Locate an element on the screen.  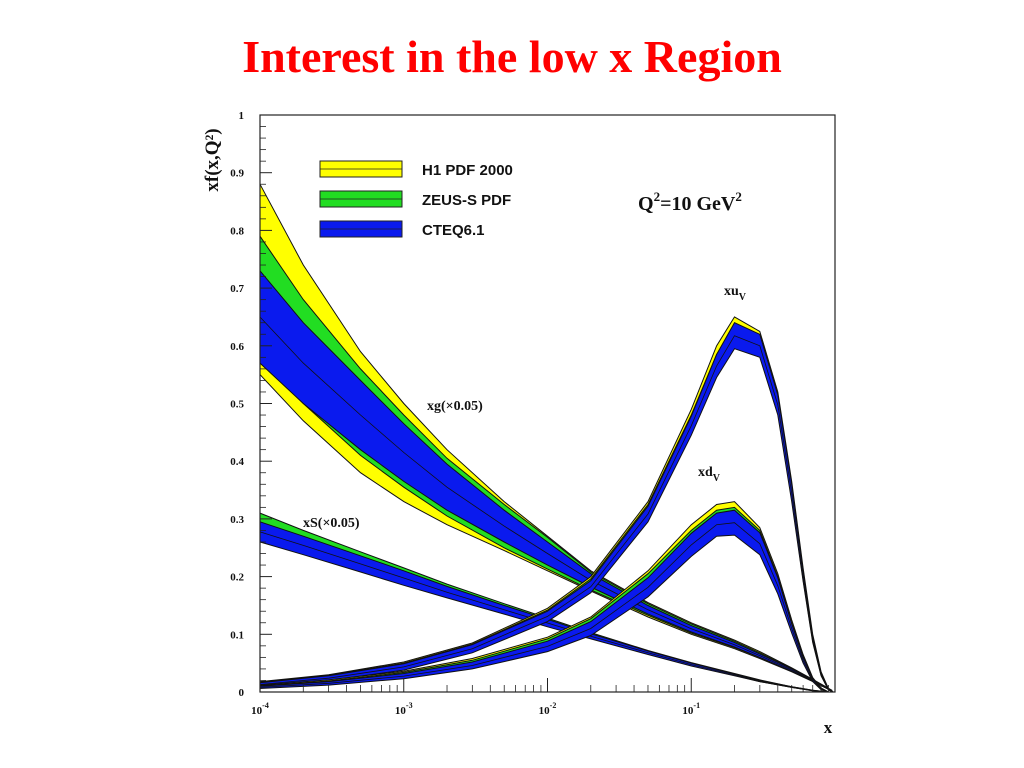
central-line-xd-v is located at coordinates (544, 607).